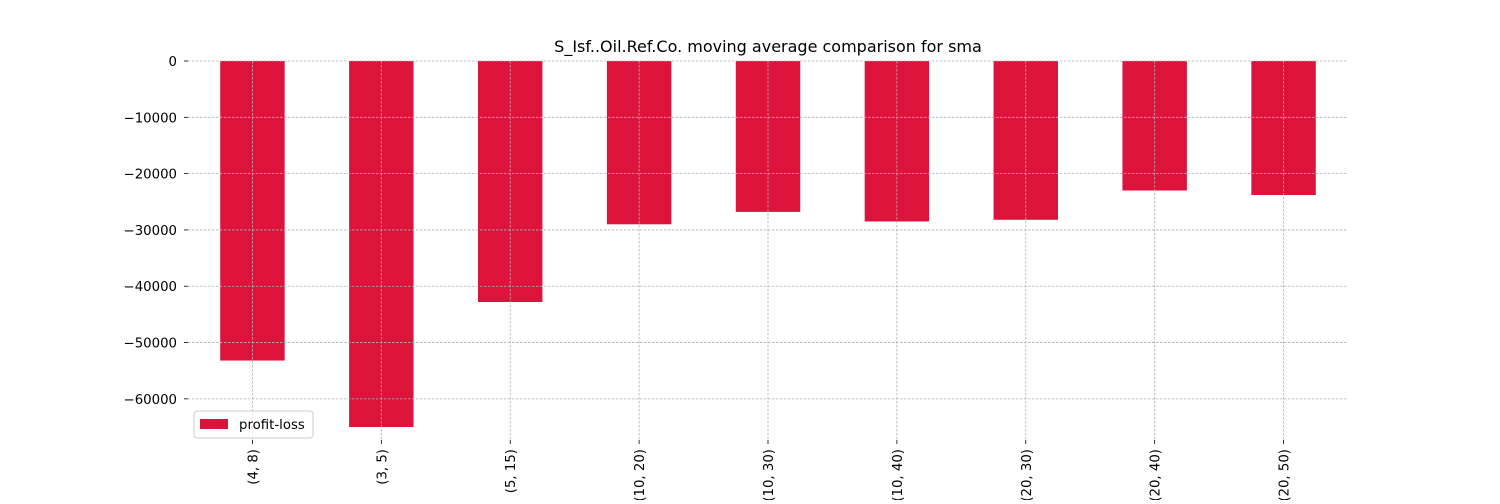 The height and width of the screenshot is (504, 1500). I want to click on y-tick-label: −20000, so click(150, 175).